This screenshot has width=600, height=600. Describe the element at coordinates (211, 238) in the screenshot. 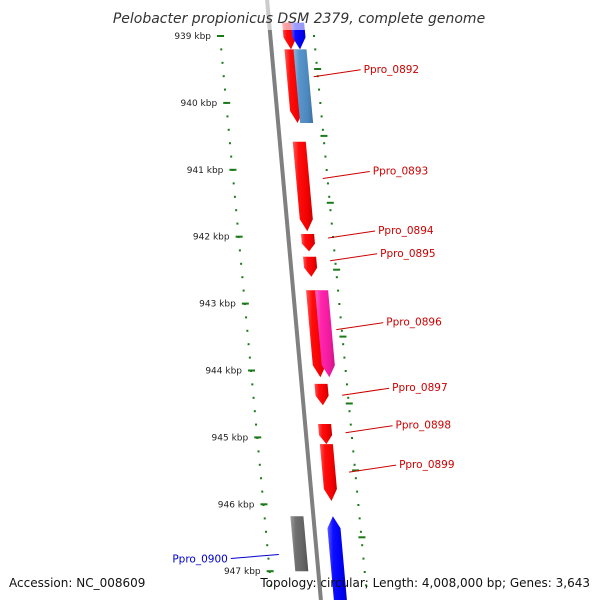

I see `tick-label: 942 kbp` at that location.